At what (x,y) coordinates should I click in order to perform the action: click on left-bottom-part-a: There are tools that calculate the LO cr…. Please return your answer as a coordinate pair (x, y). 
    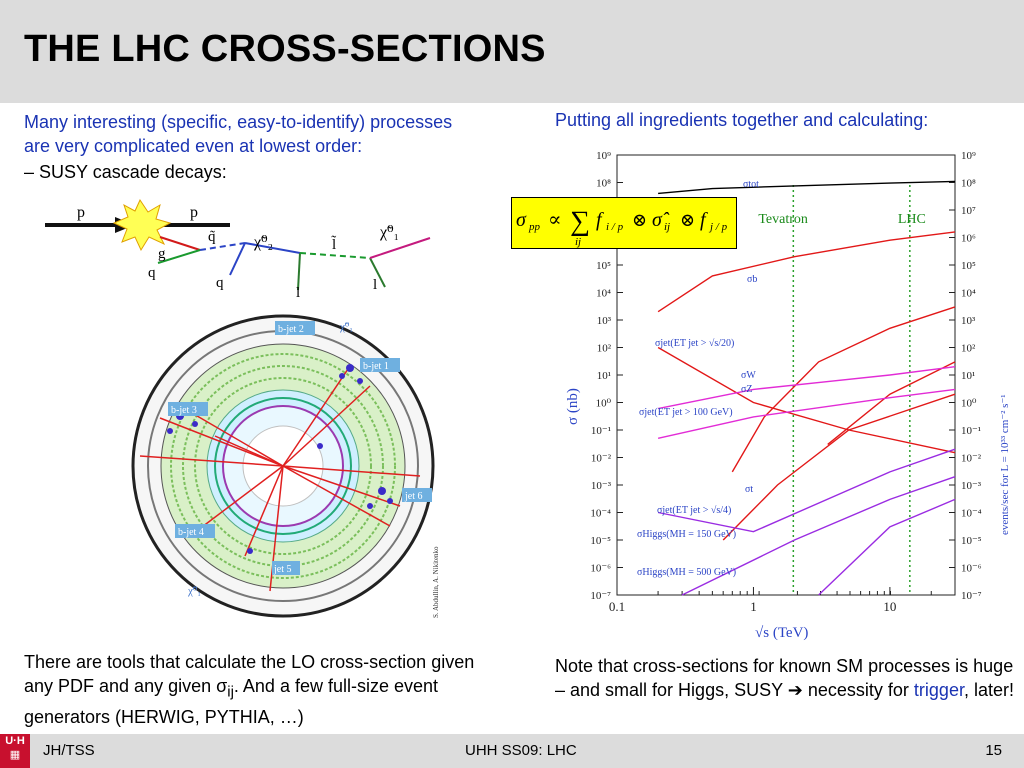
    Looking at the image, I should click on (249, 674).